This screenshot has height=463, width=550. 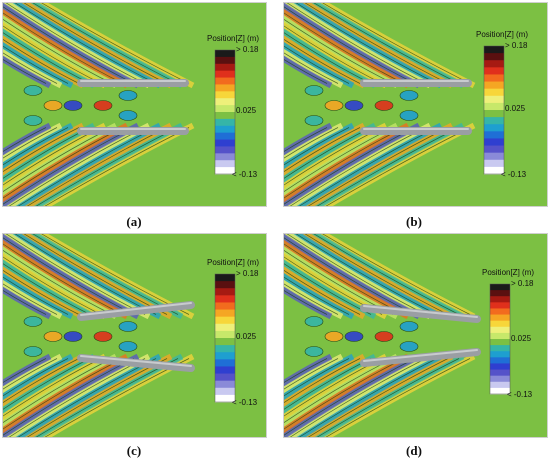 What do you see at coordinates (246, 110) in the screenshot?
I see `legend-mid-label: 0.025` at bounding box center [246, 110].